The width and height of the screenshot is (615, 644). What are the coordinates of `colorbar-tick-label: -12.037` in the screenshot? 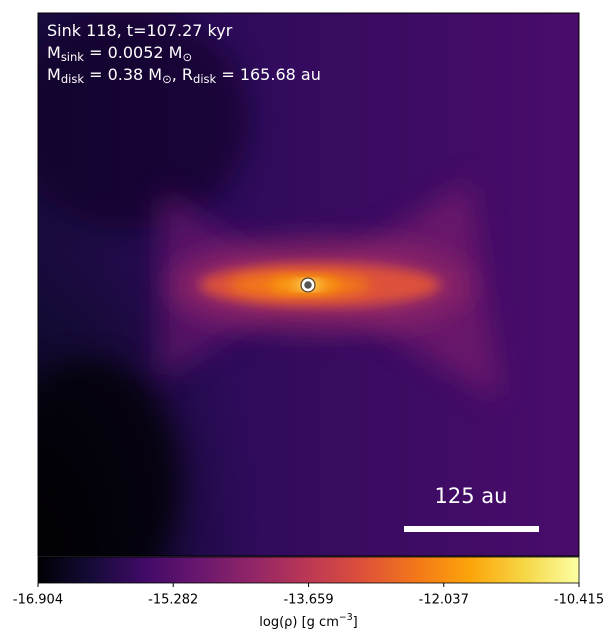 It's located at (444, 600).